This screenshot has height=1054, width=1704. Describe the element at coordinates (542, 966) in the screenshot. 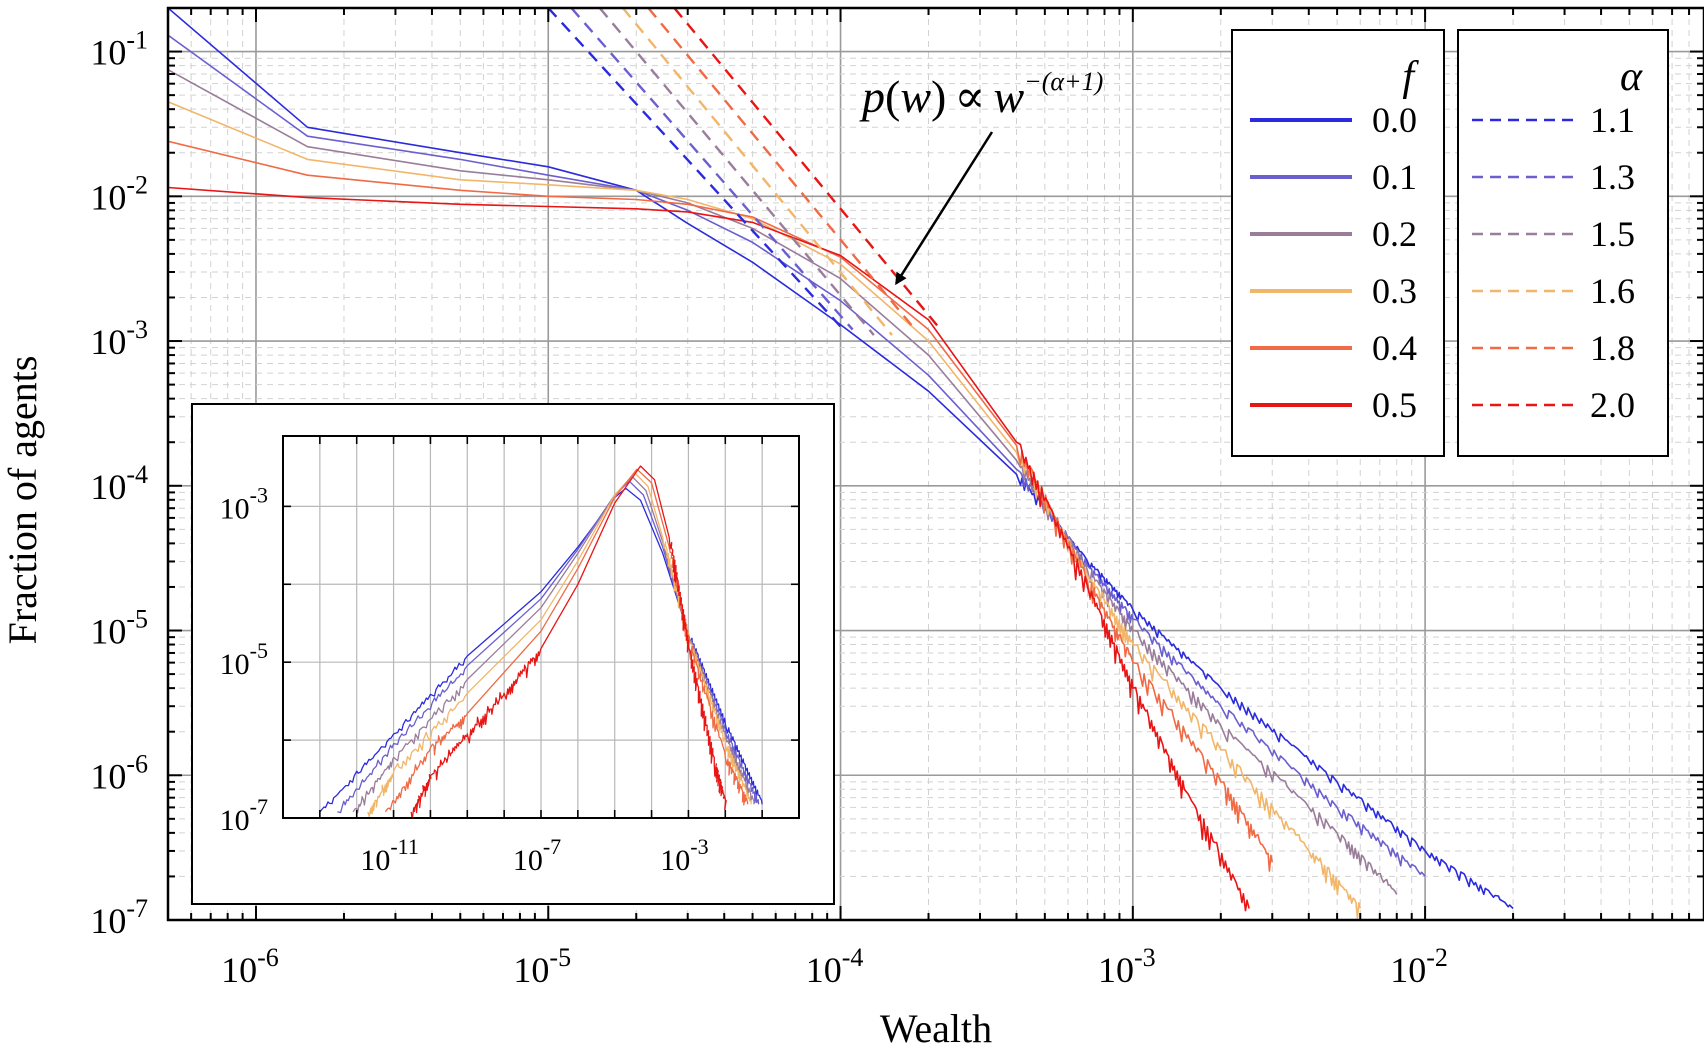

I see `x-tick-label: 10⁻⁵` at that location.